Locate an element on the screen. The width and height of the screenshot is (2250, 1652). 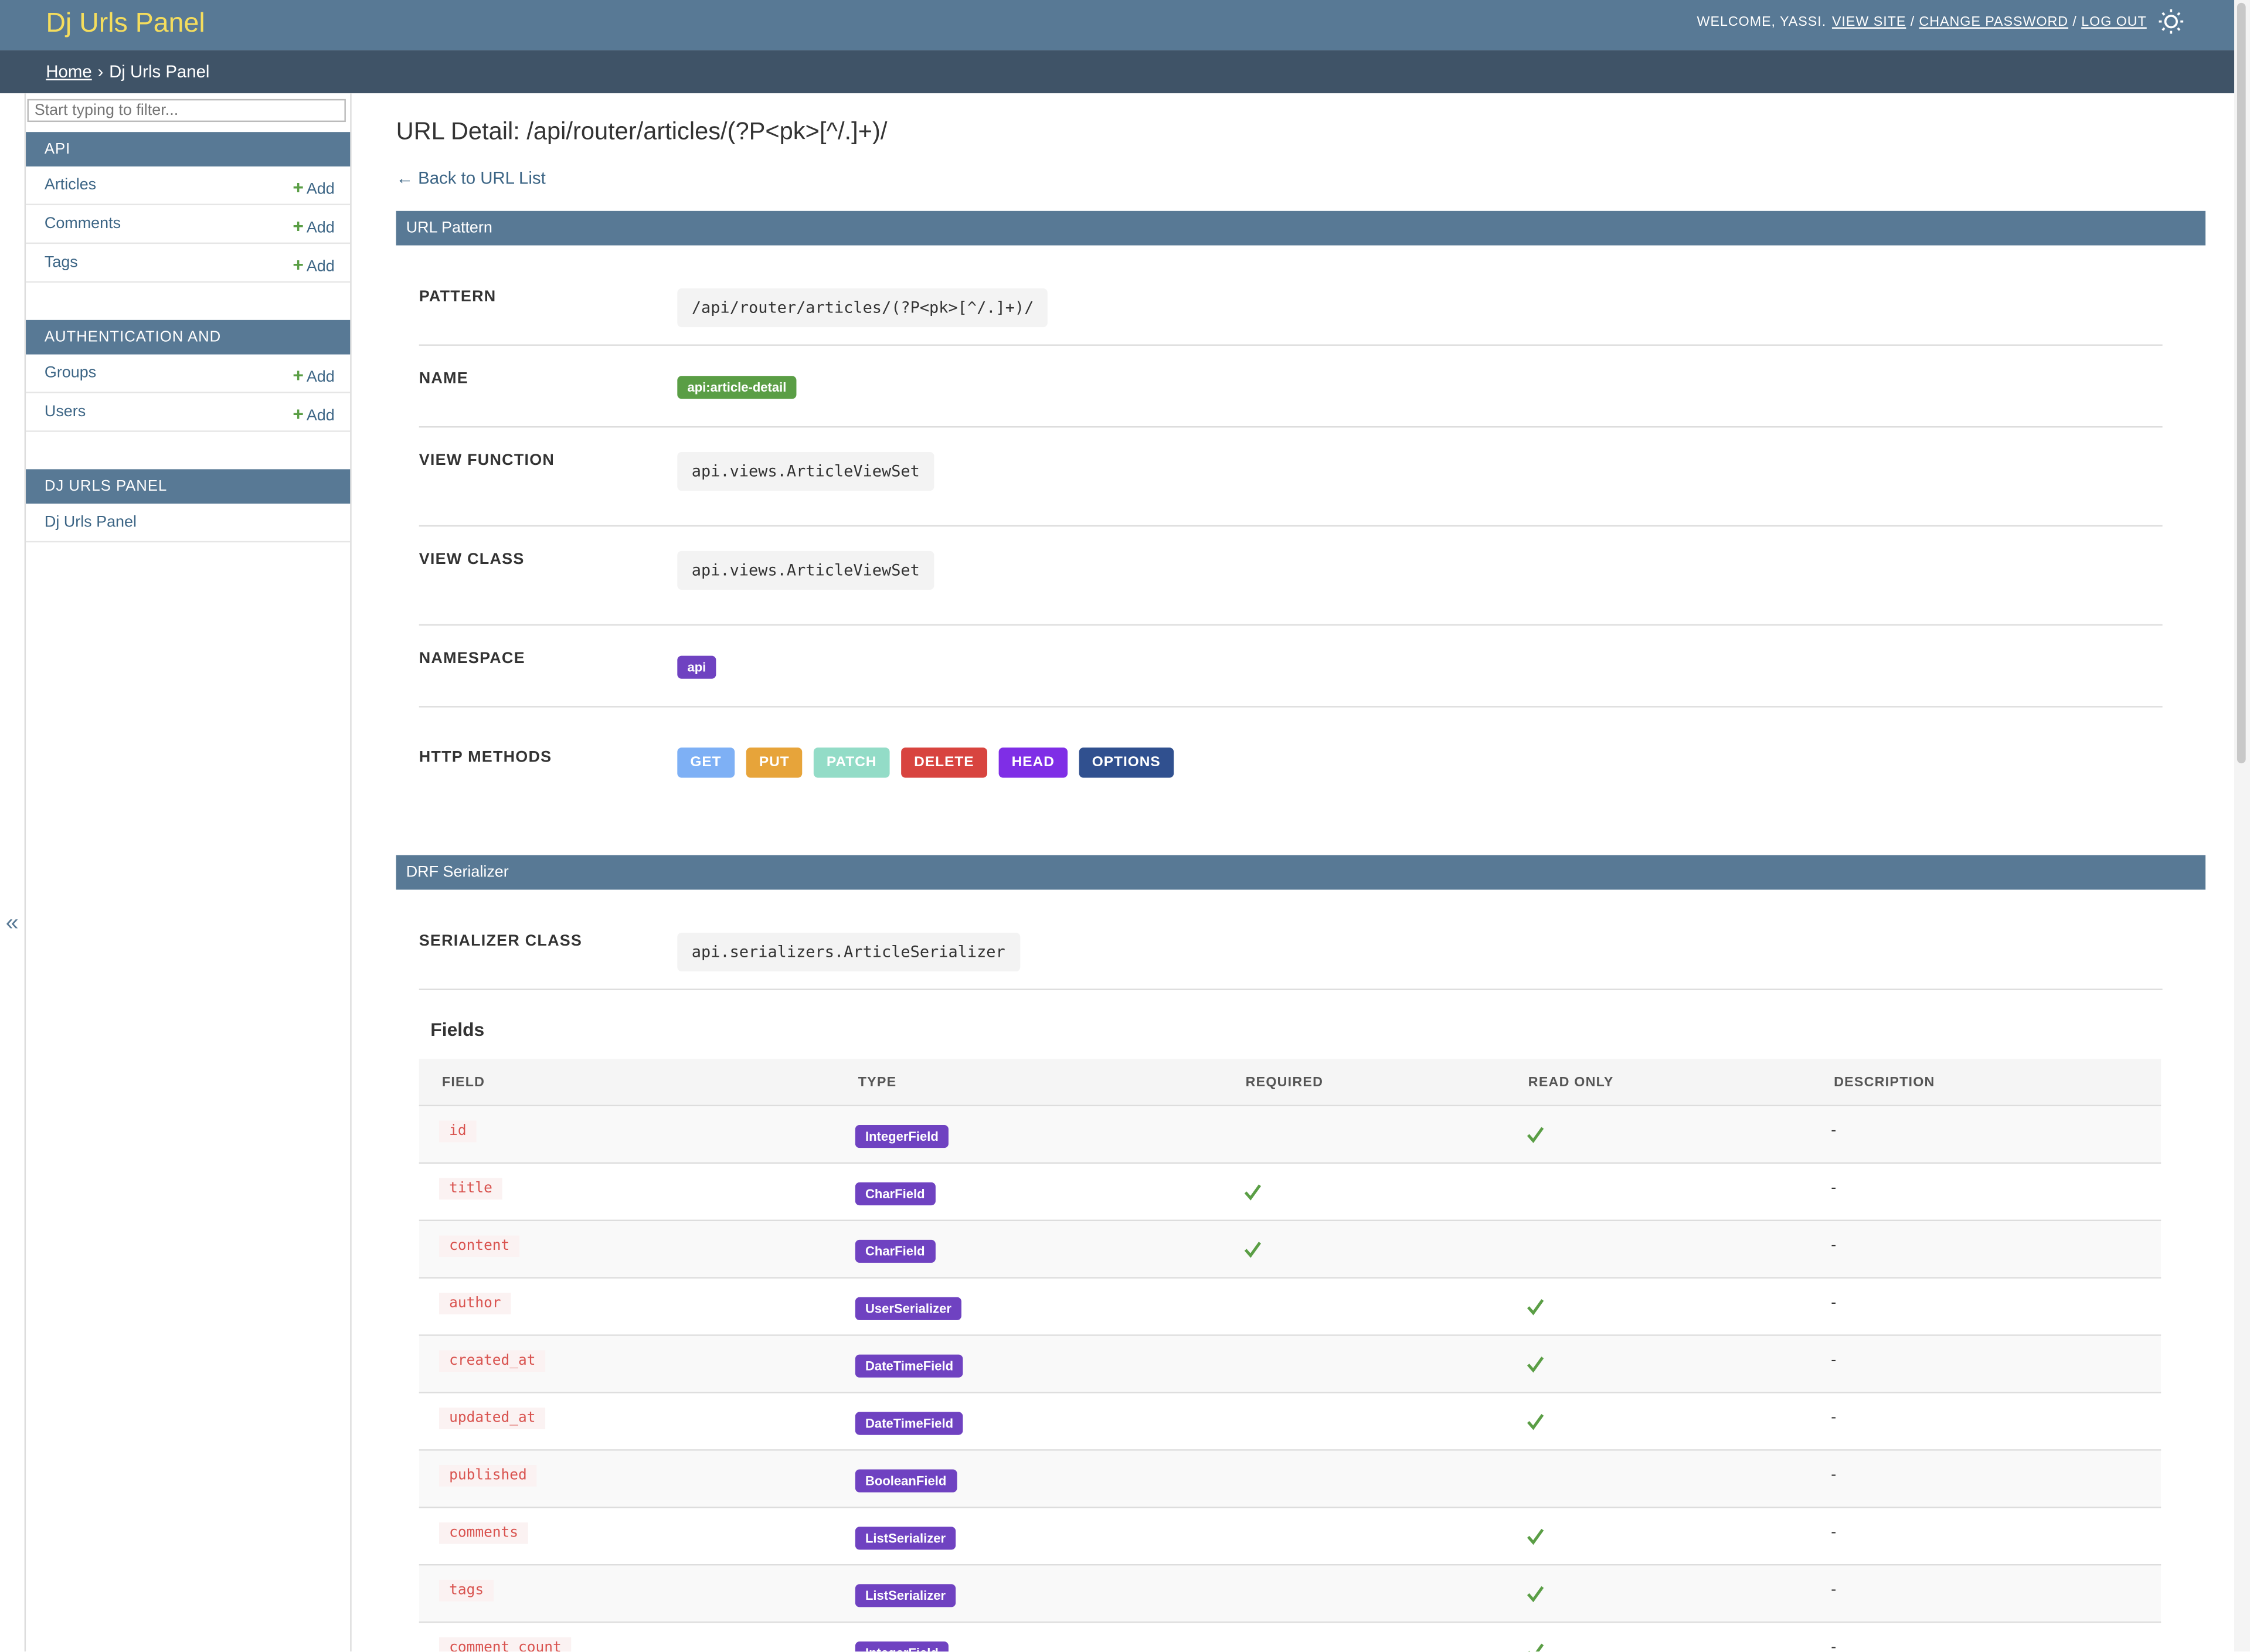
table-header is located at coordinates (1290, 1083).